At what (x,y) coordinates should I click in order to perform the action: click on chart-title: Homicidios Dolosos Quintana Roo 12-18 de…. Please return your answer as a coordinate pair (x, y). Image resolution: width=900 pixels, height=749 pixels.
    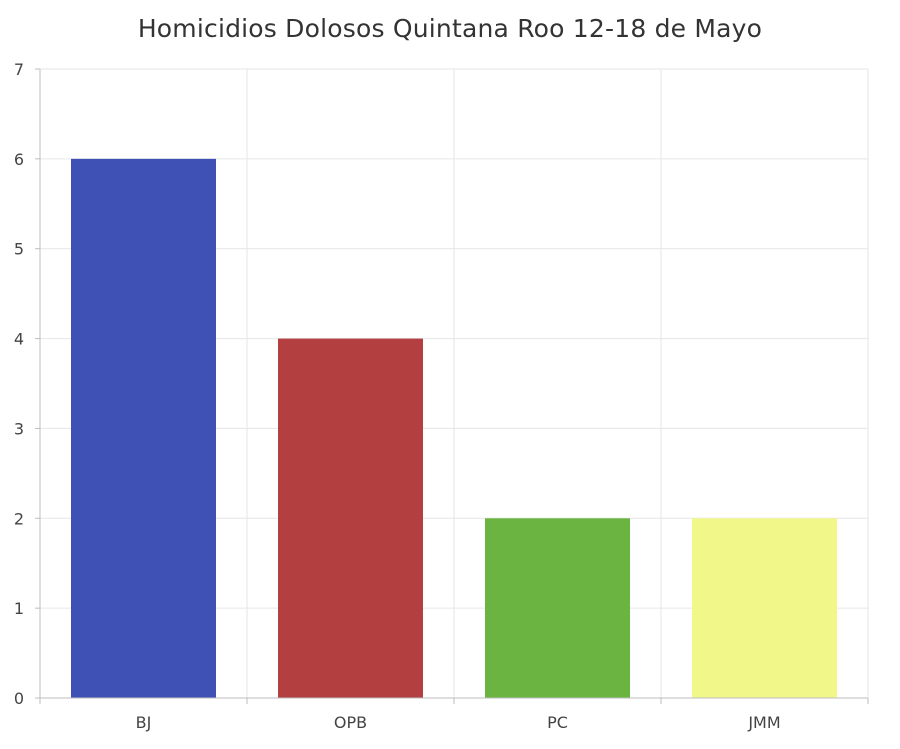
    Looking at the image, I should click on (450, 28).